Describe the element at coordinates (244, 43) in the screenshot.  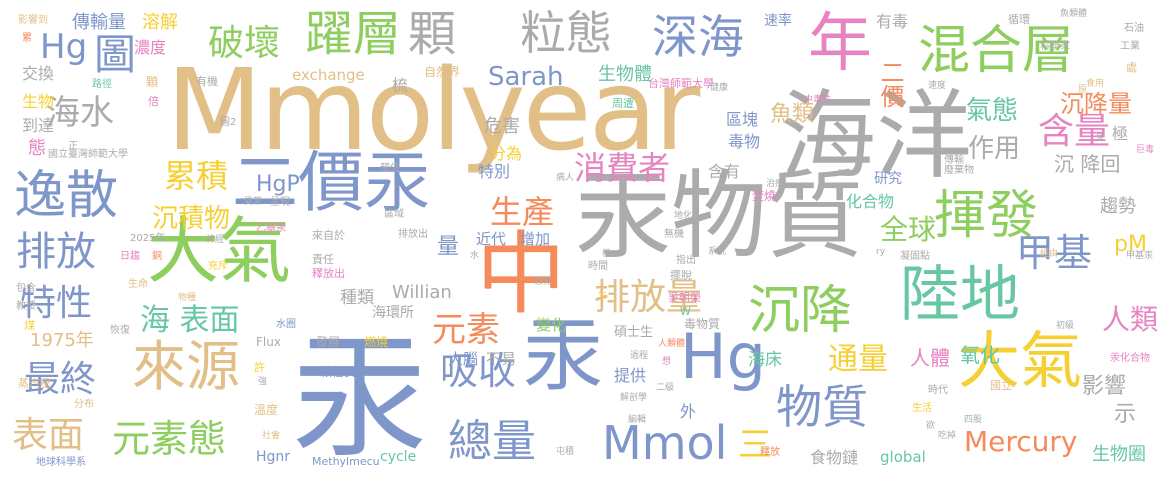
I see `word-po-huai: 破壞` at that location.